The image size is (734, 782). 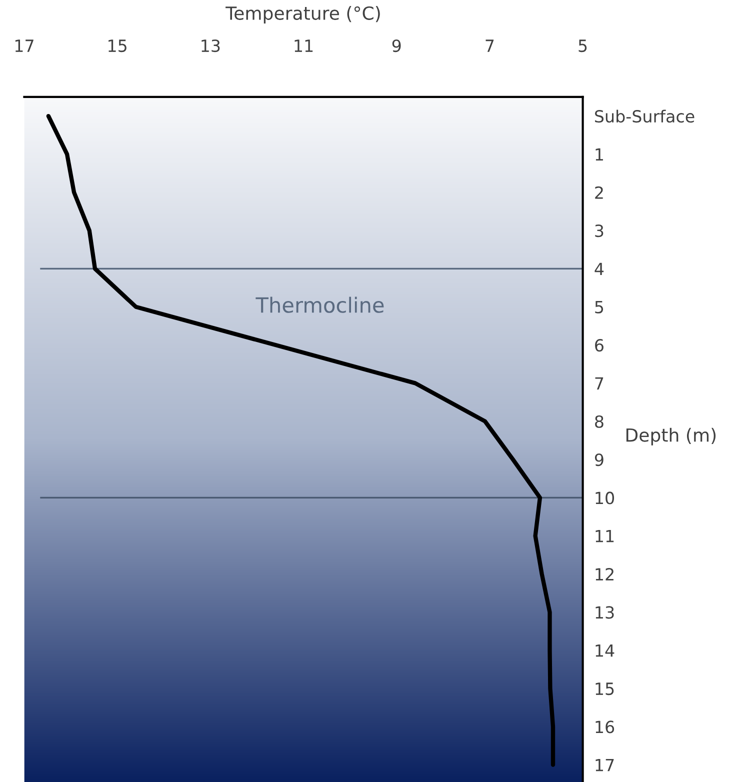 What do you see at coordinates (599, 192) in the screenshot?
I see `y-tick-label: 2` at bounding box center [599, 192].